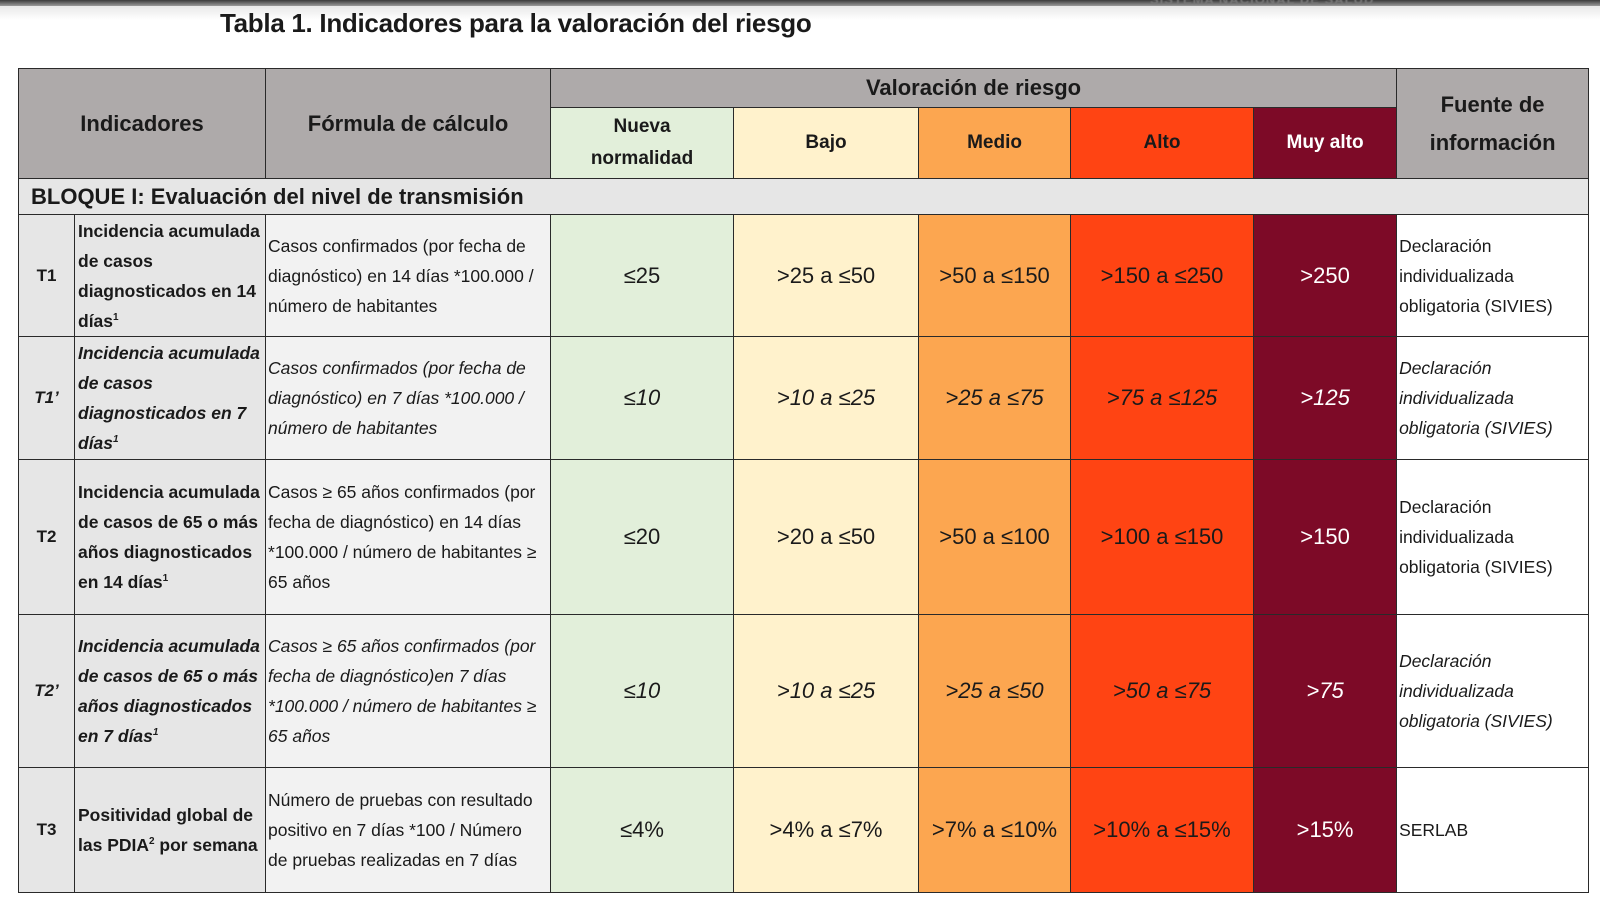 The image size is (1600, 900). Describe the element at coordinates (142, 123) in the screenshot. I see `header-indicadores: Indicadores` at that location.